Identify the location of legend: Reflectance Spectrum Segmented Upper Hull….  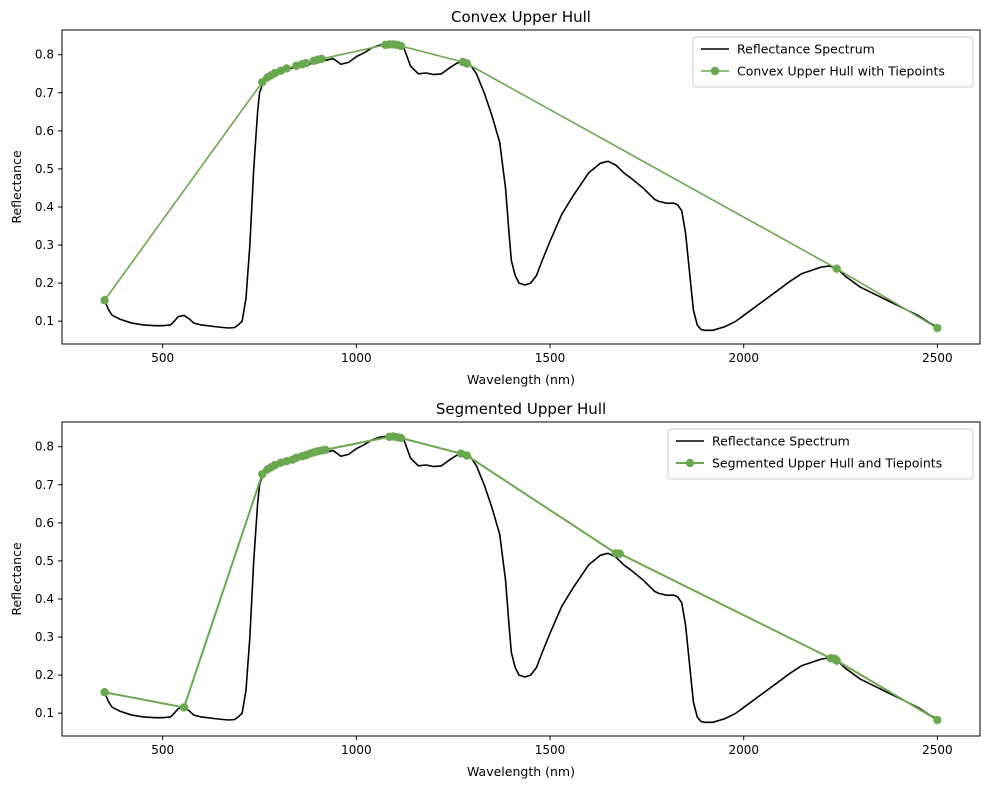
(820, 454).